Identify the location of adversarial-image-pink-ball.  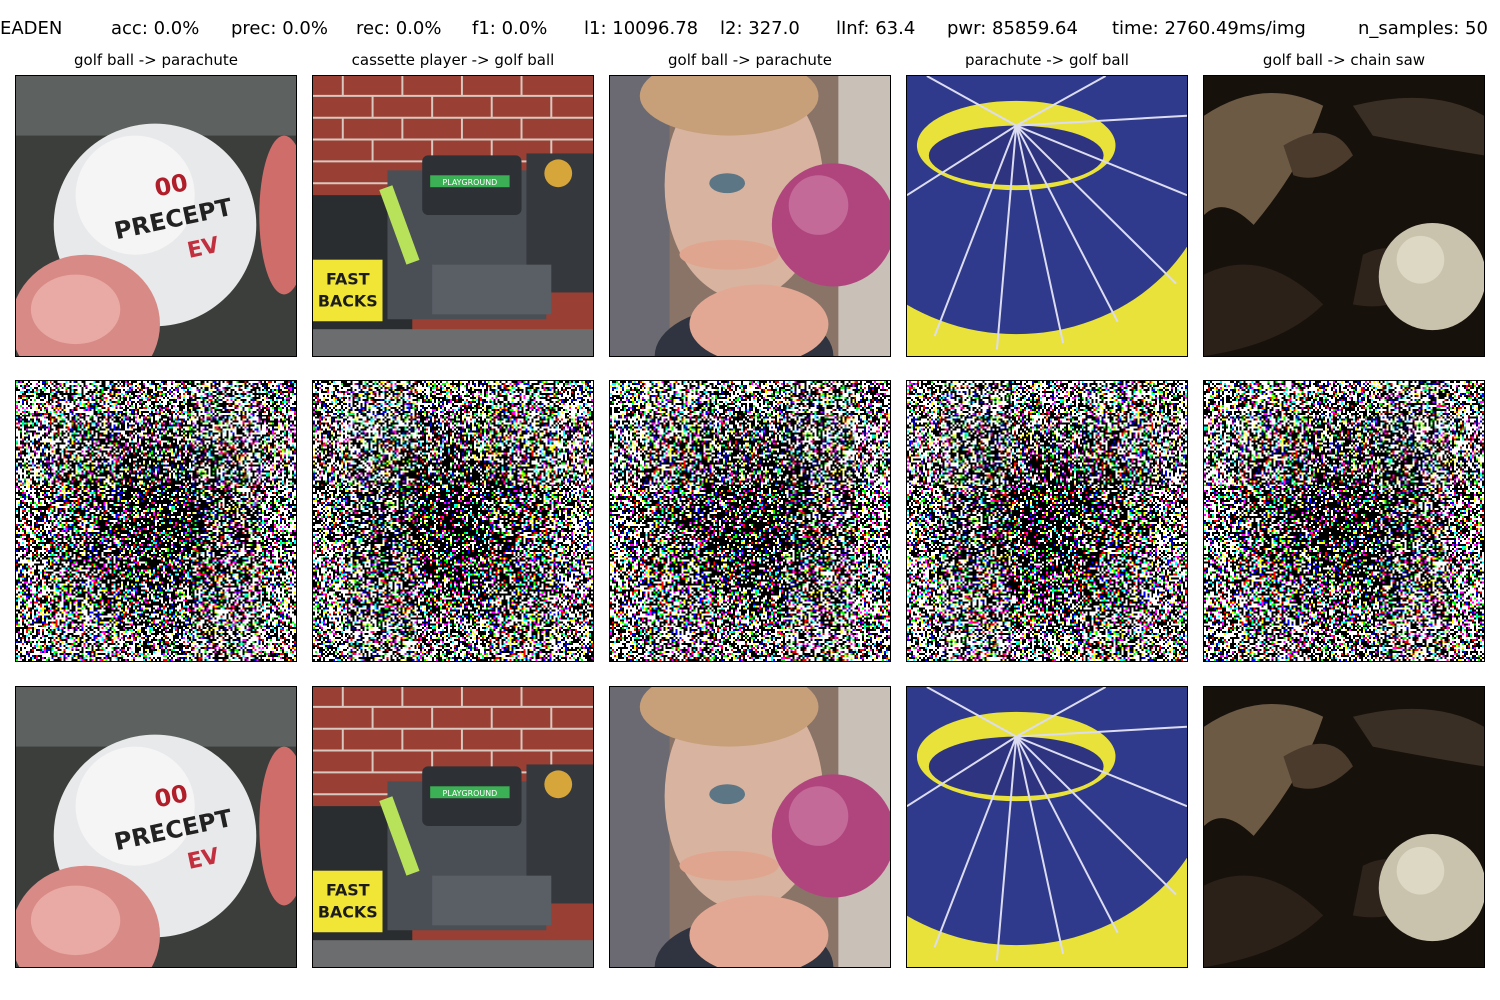
(750, 827).